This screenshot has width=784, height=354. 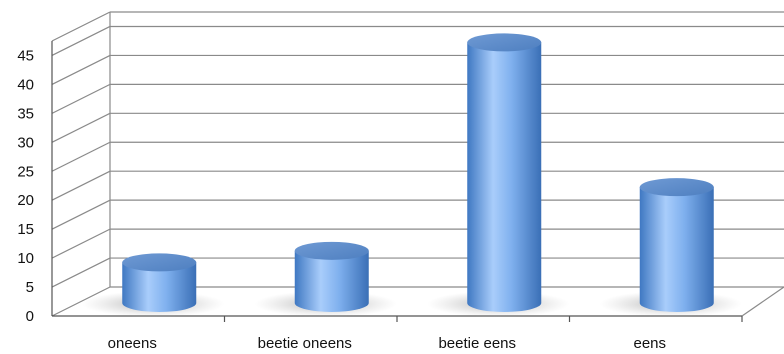 I want to click on x-tick-label: beetie eens, so click(x=477, y=343).